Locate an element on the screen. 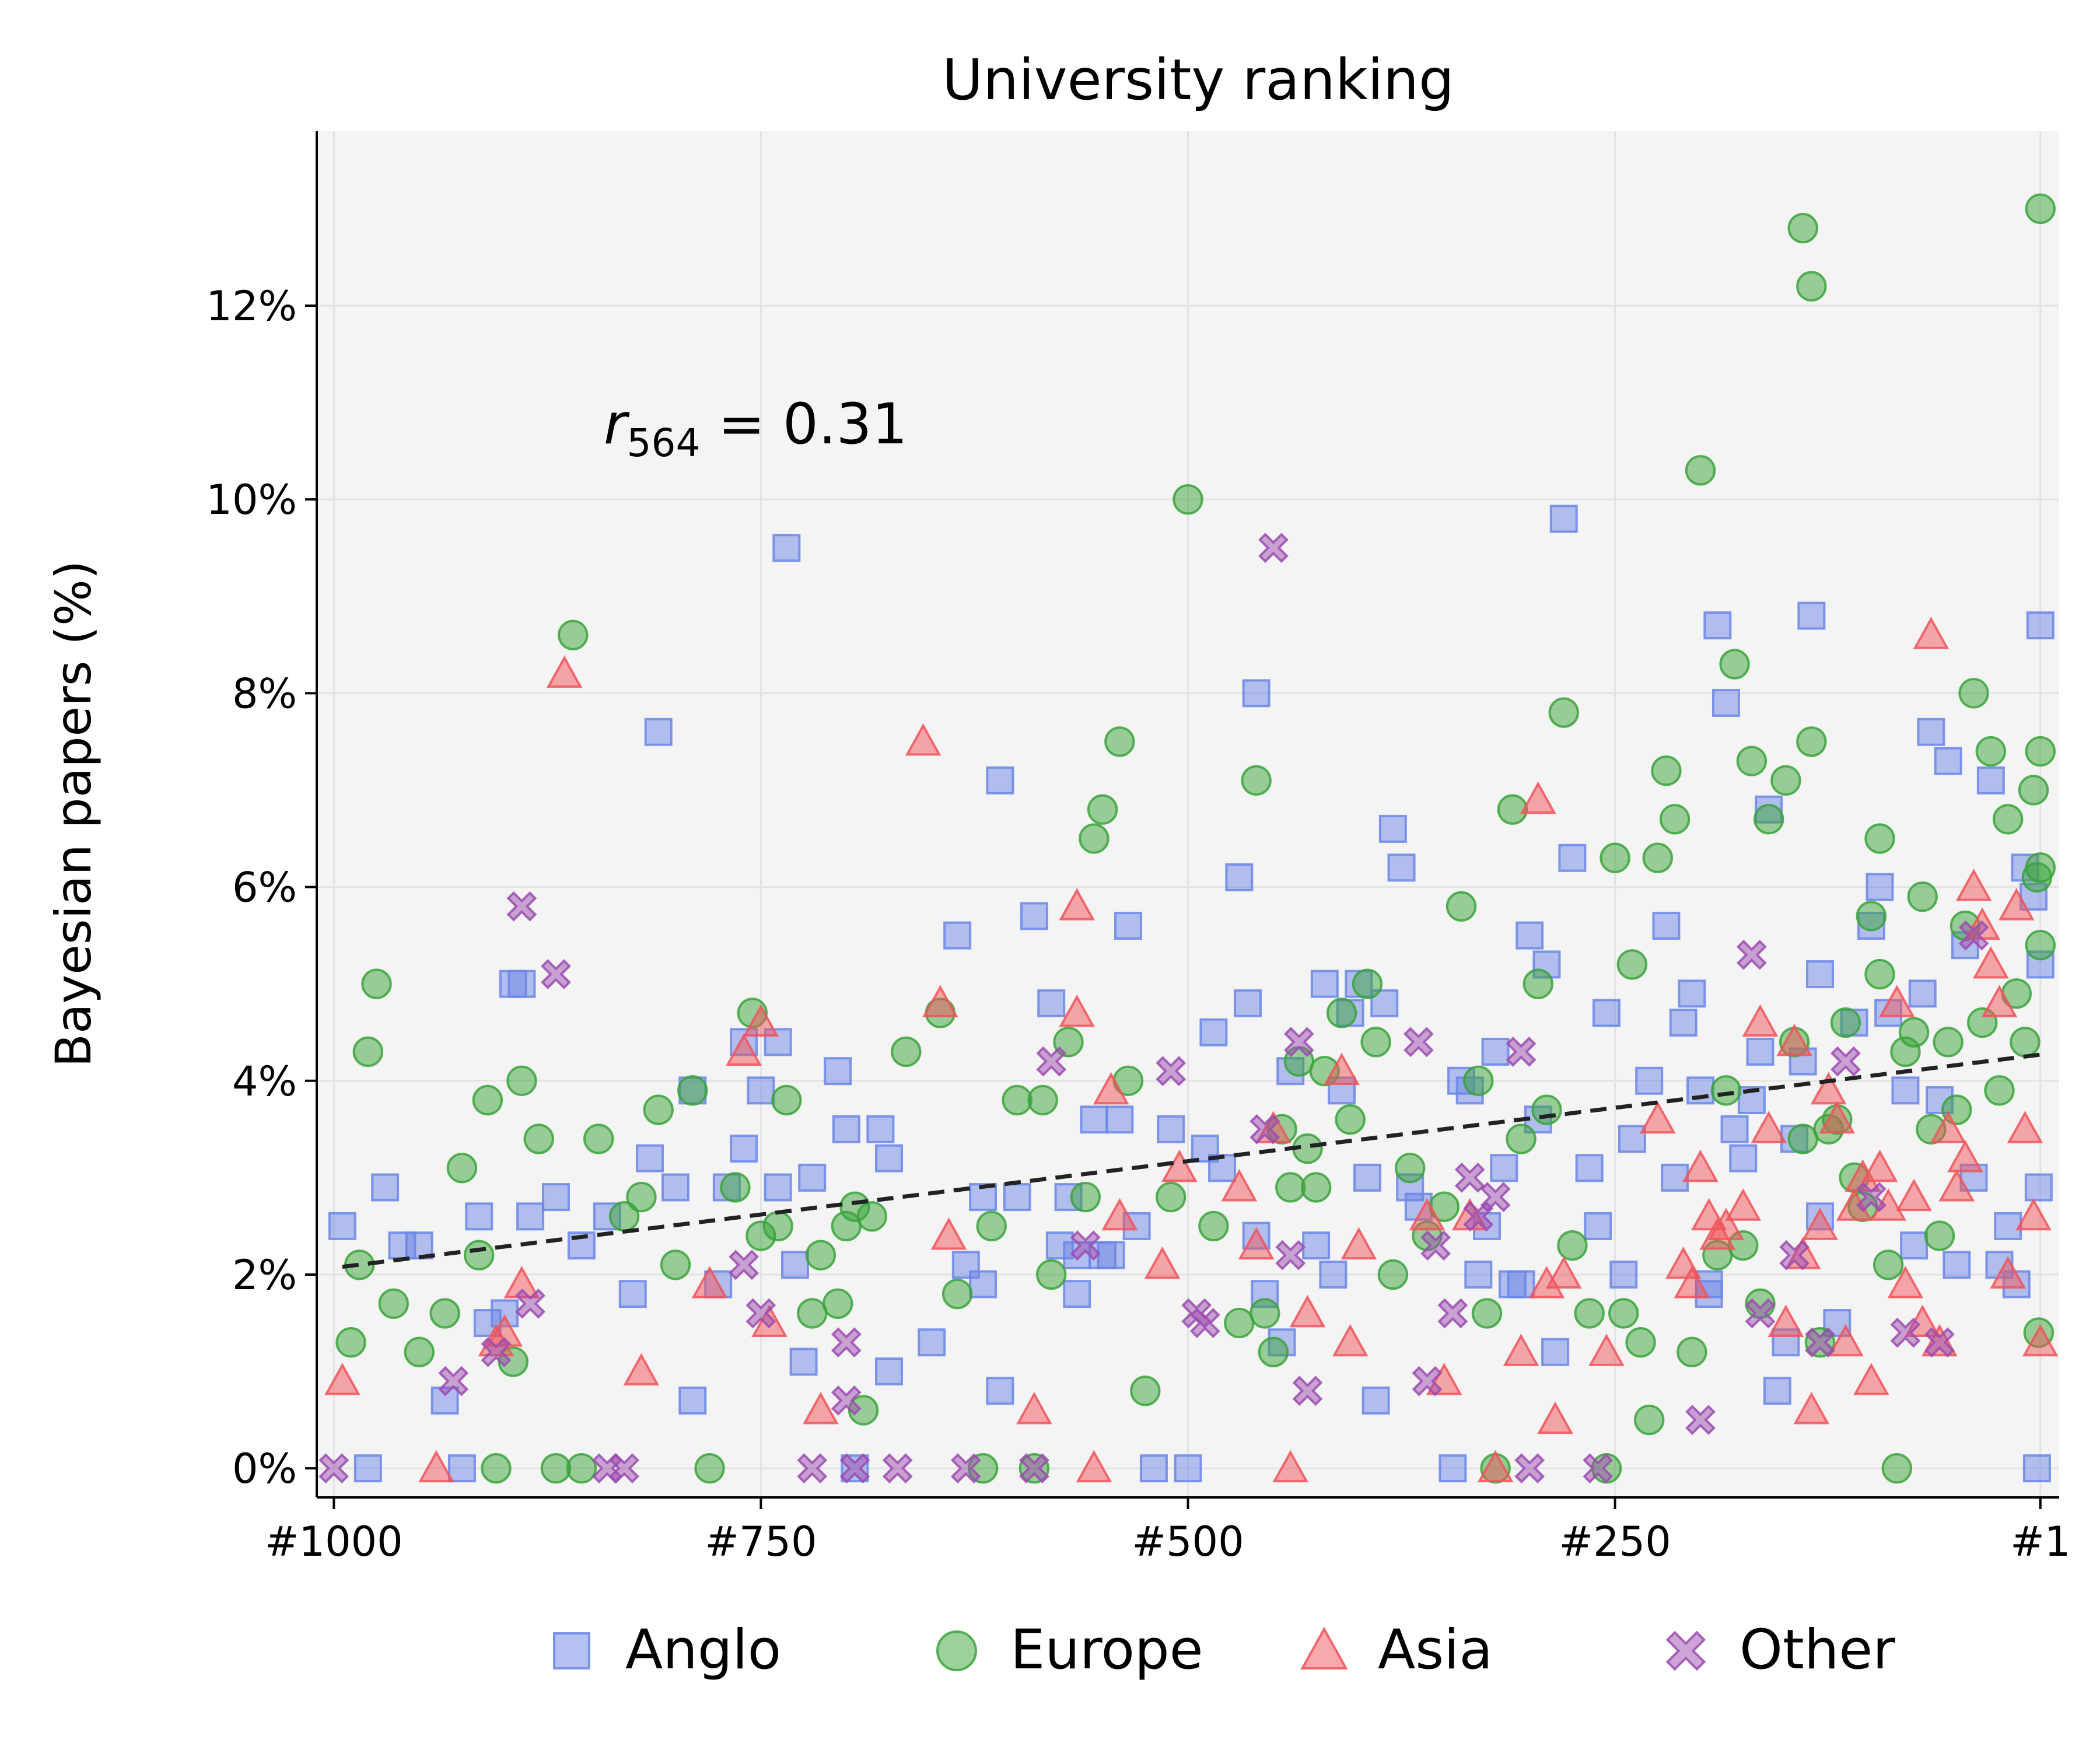 The image size is (2100, 1750). legend-marker is located at coordinates (1685, 1650).